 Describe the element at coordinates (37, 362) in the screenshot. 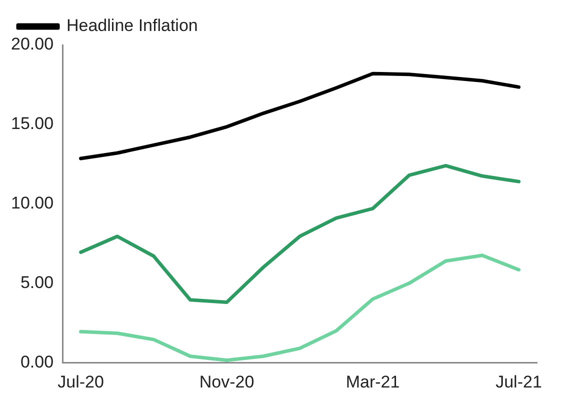

I see `y-tick-label: 0.00` at that location.